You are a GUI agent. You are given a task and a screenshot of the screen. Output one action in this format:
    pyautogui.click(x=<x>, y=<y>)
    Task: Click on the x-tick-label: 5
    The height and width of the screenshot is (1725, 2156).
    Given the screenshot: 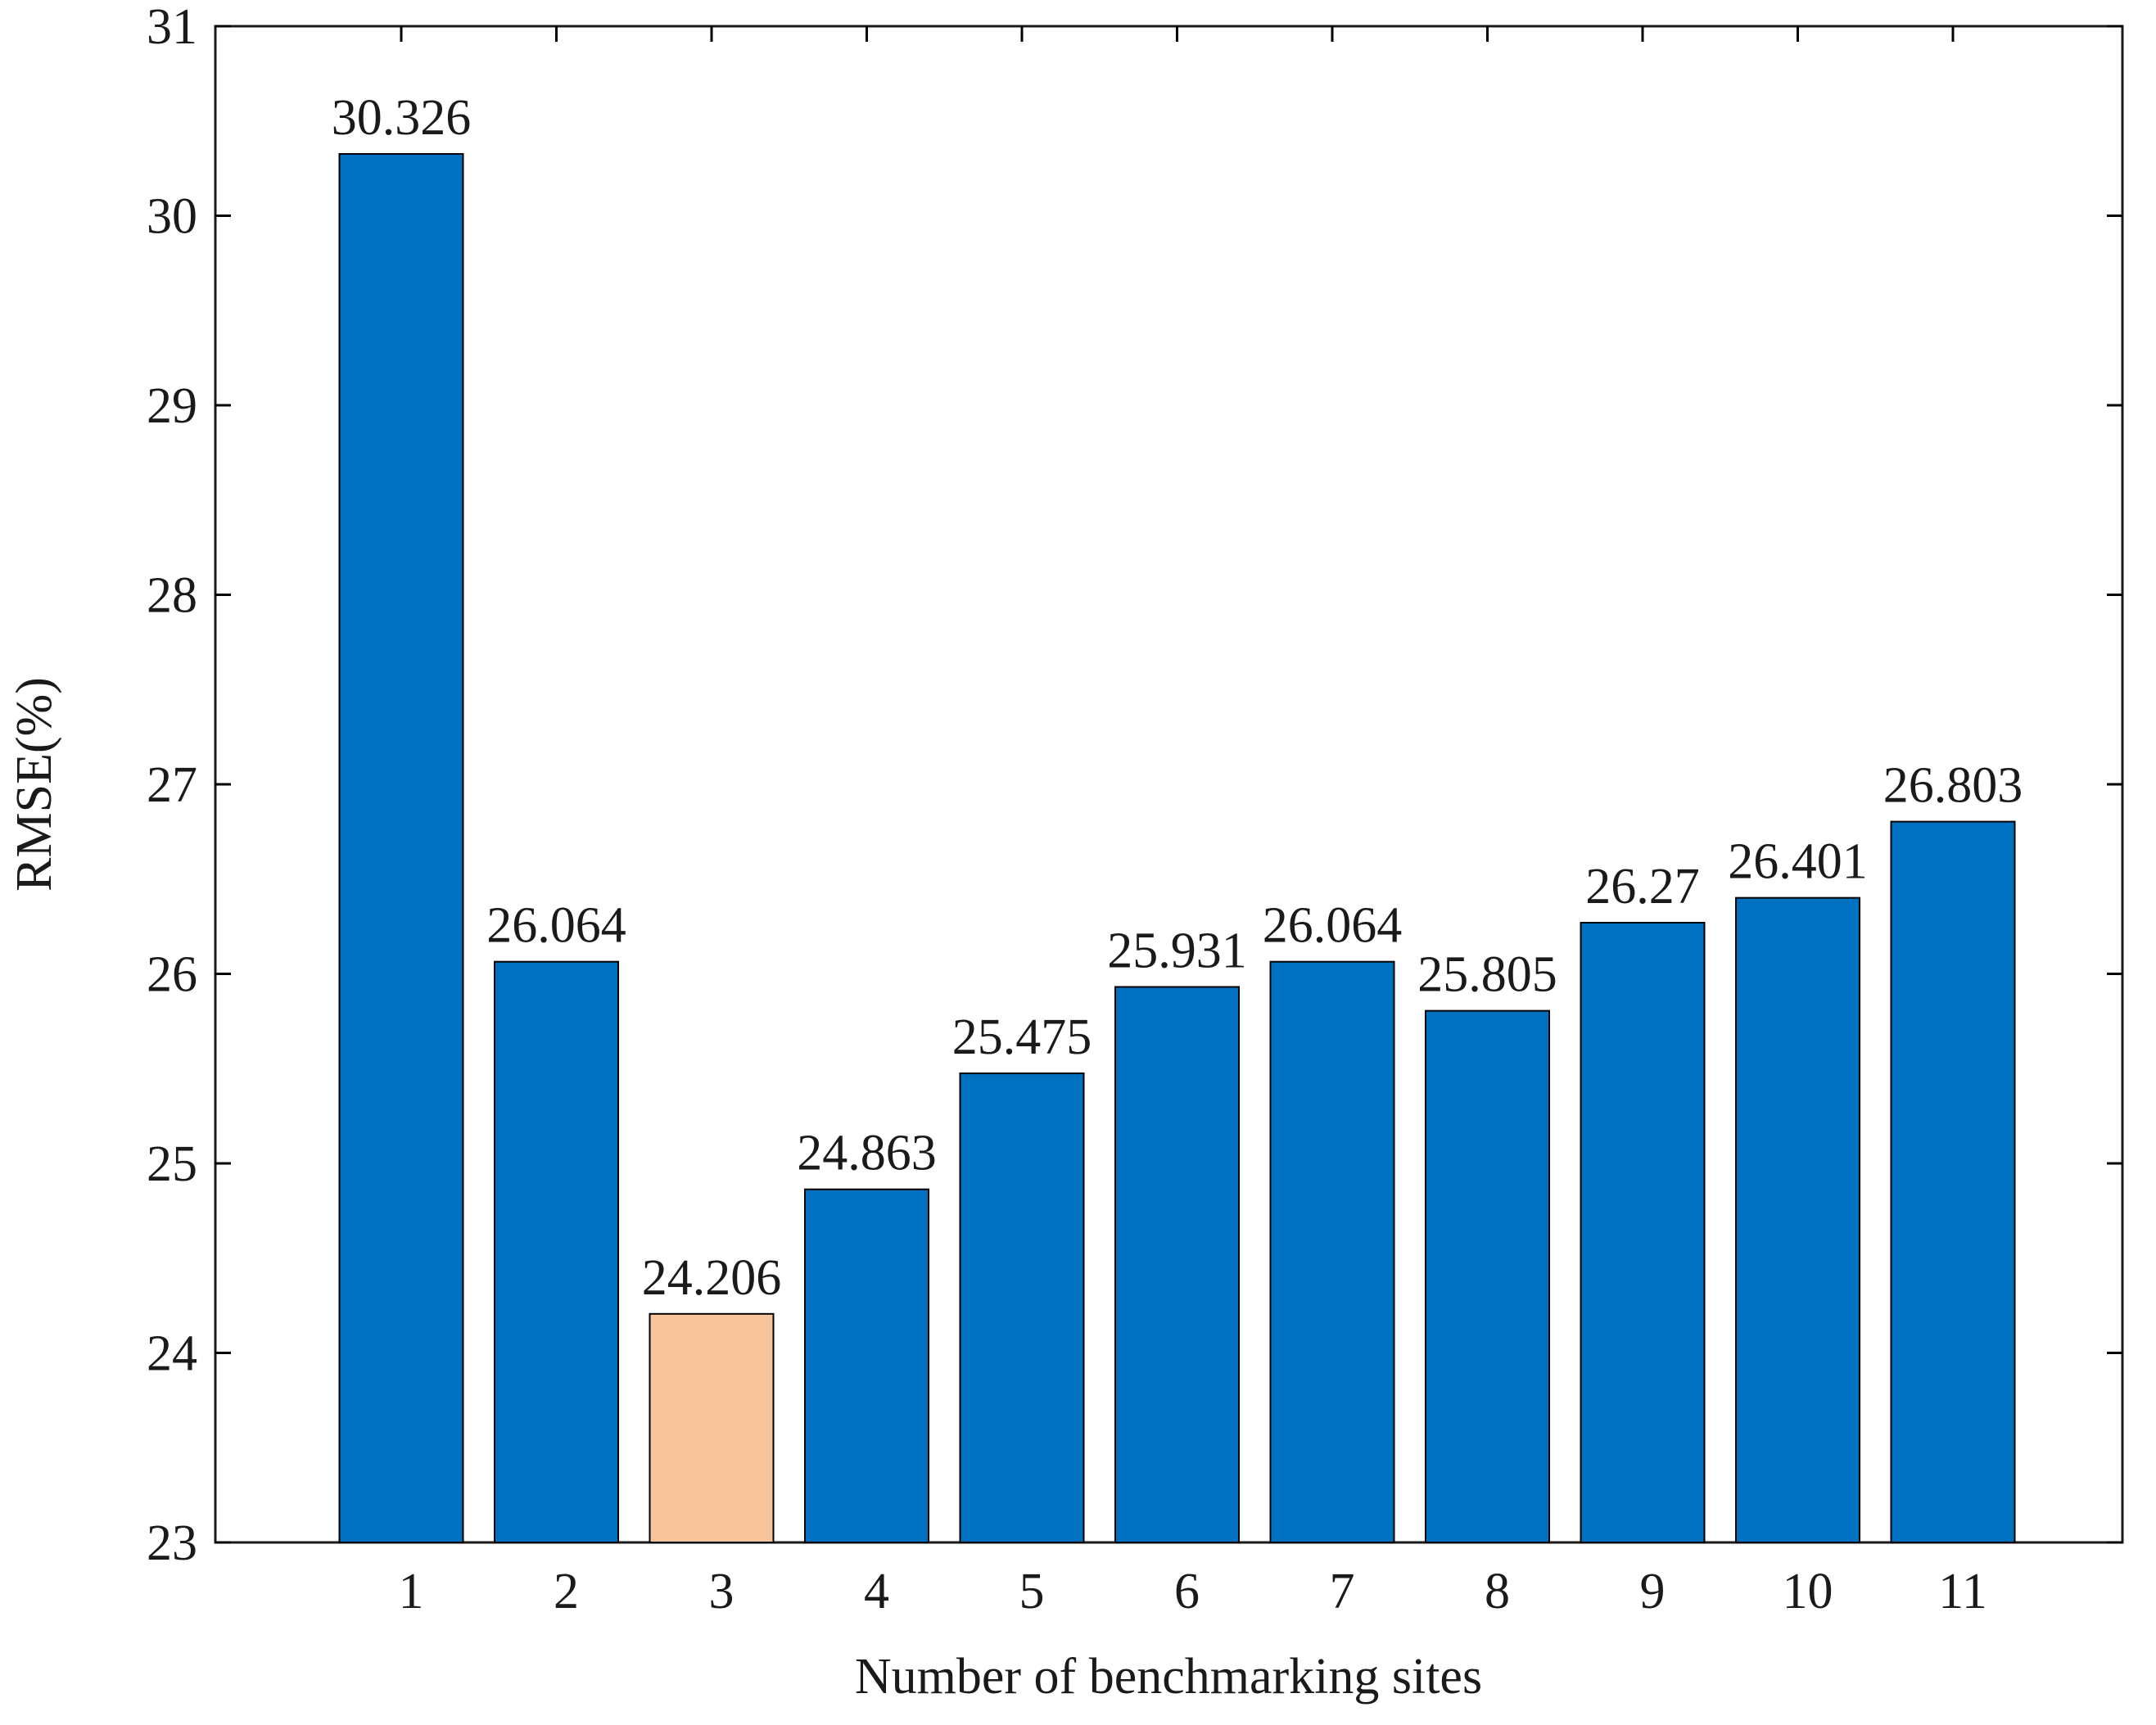 What is the action you would take?
    pyautogui.click(x=1032, y=1591)
    